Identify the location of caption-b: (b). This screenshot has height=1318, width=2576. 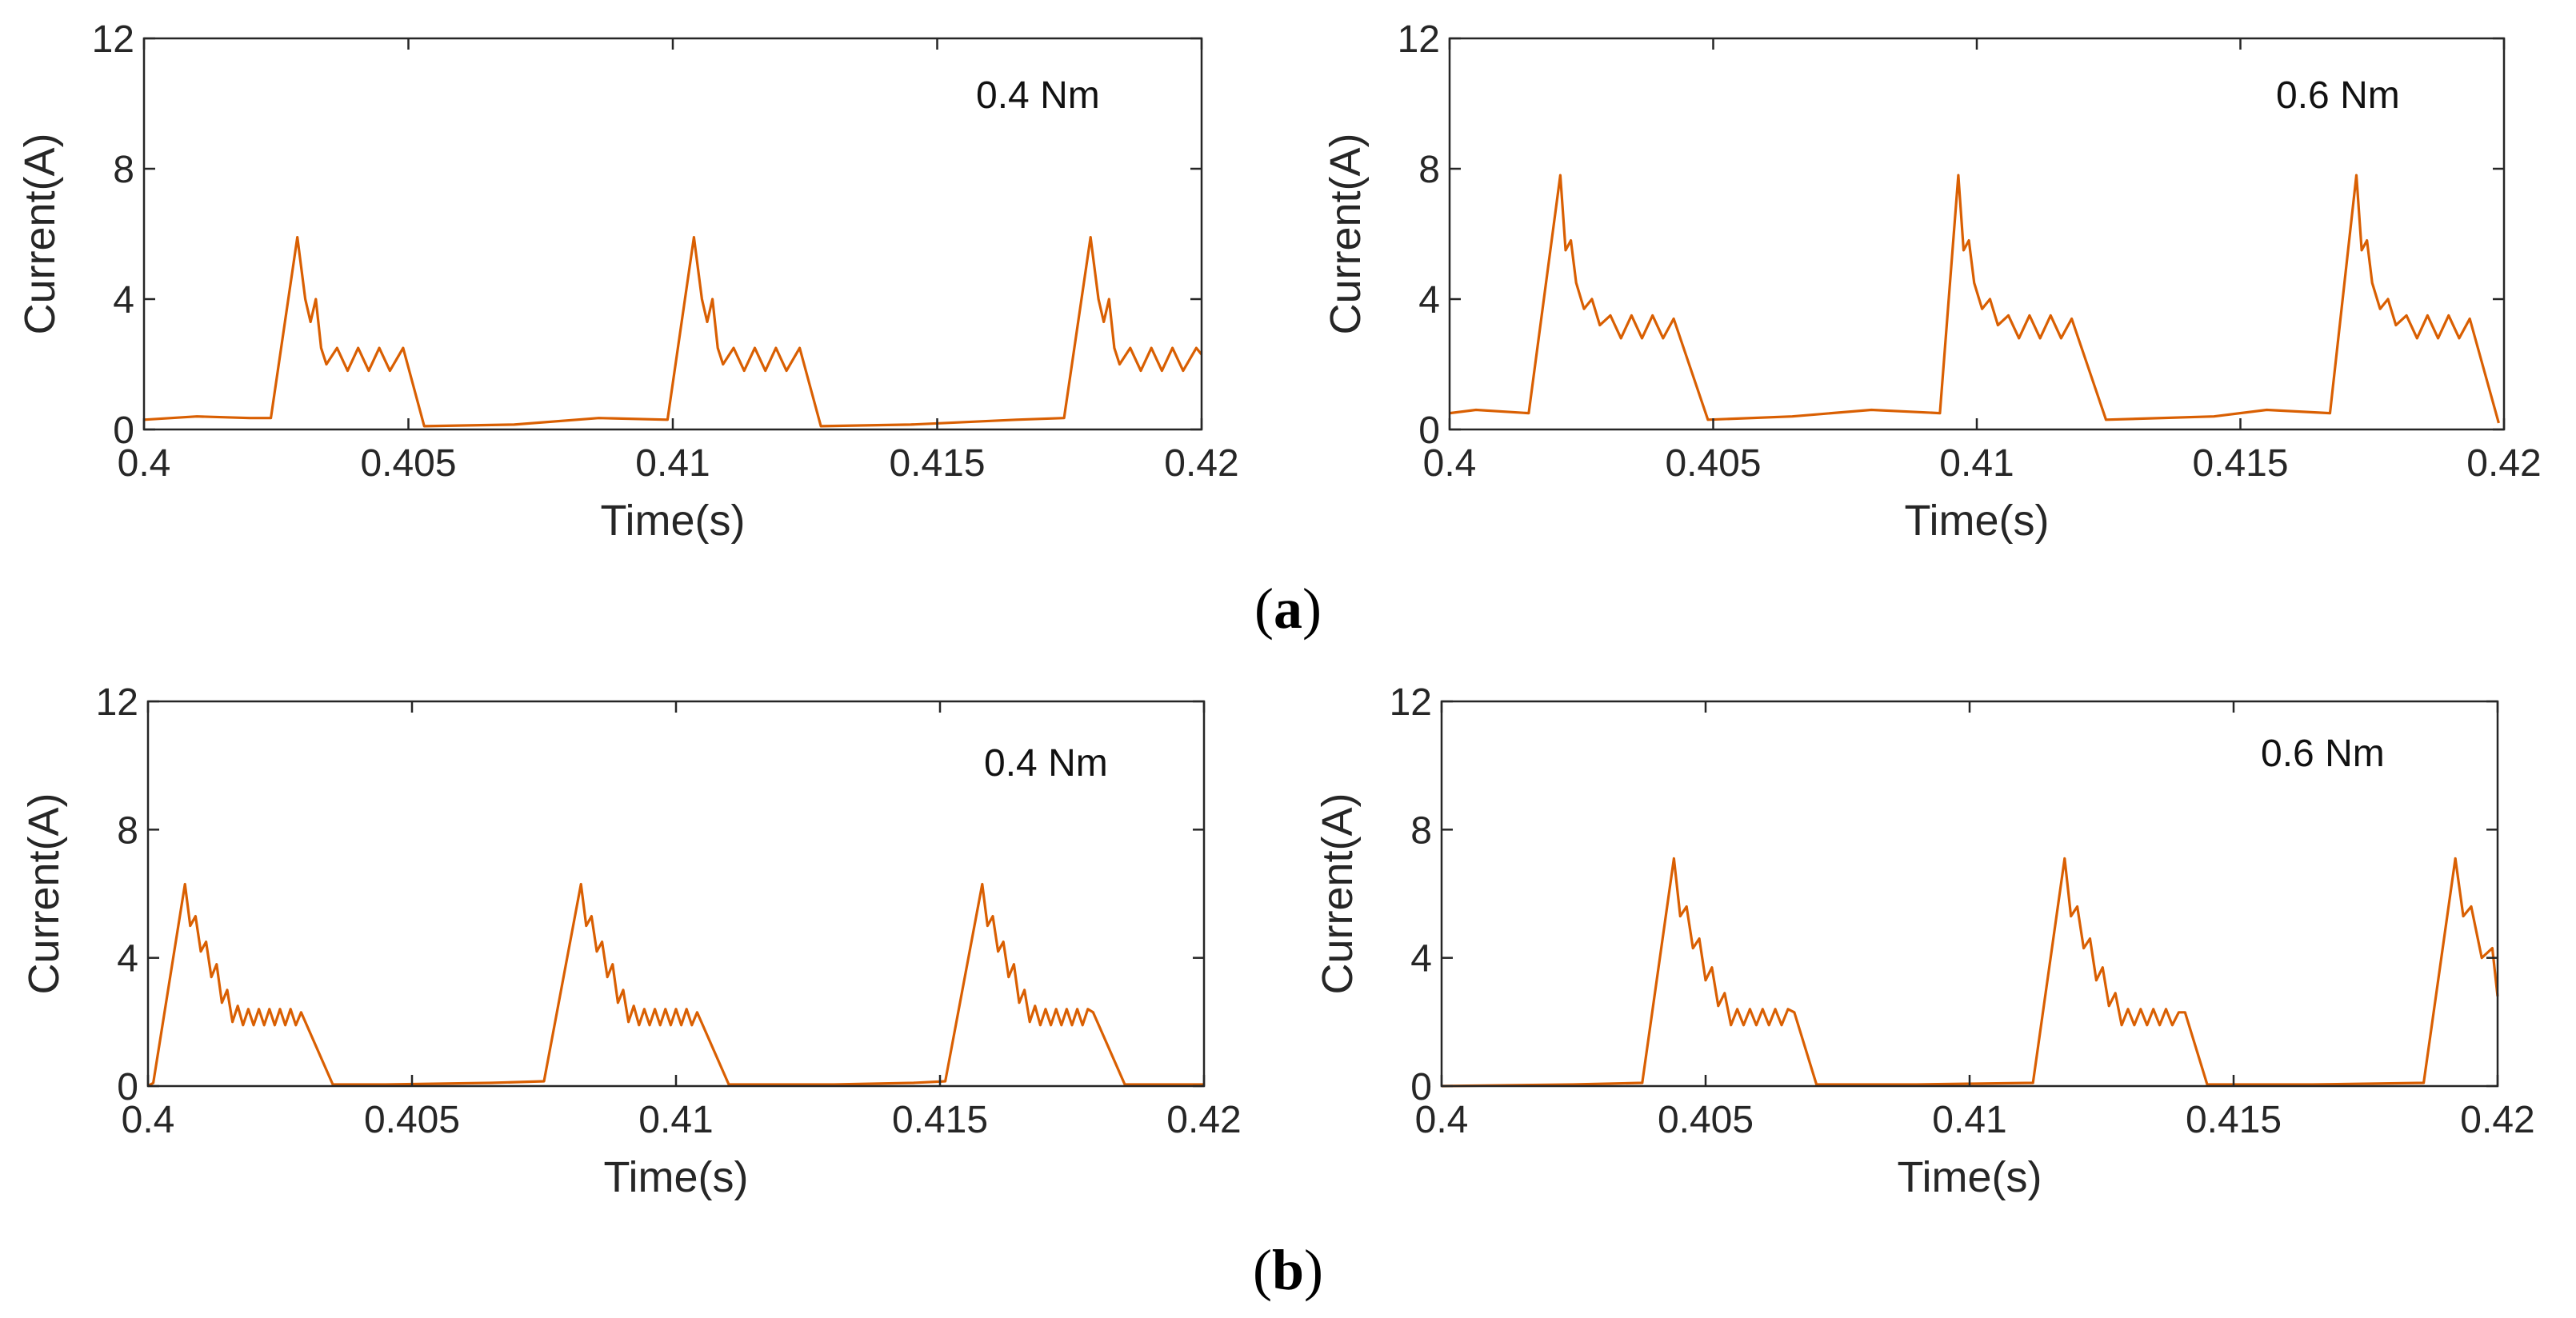
(1288, 1270).